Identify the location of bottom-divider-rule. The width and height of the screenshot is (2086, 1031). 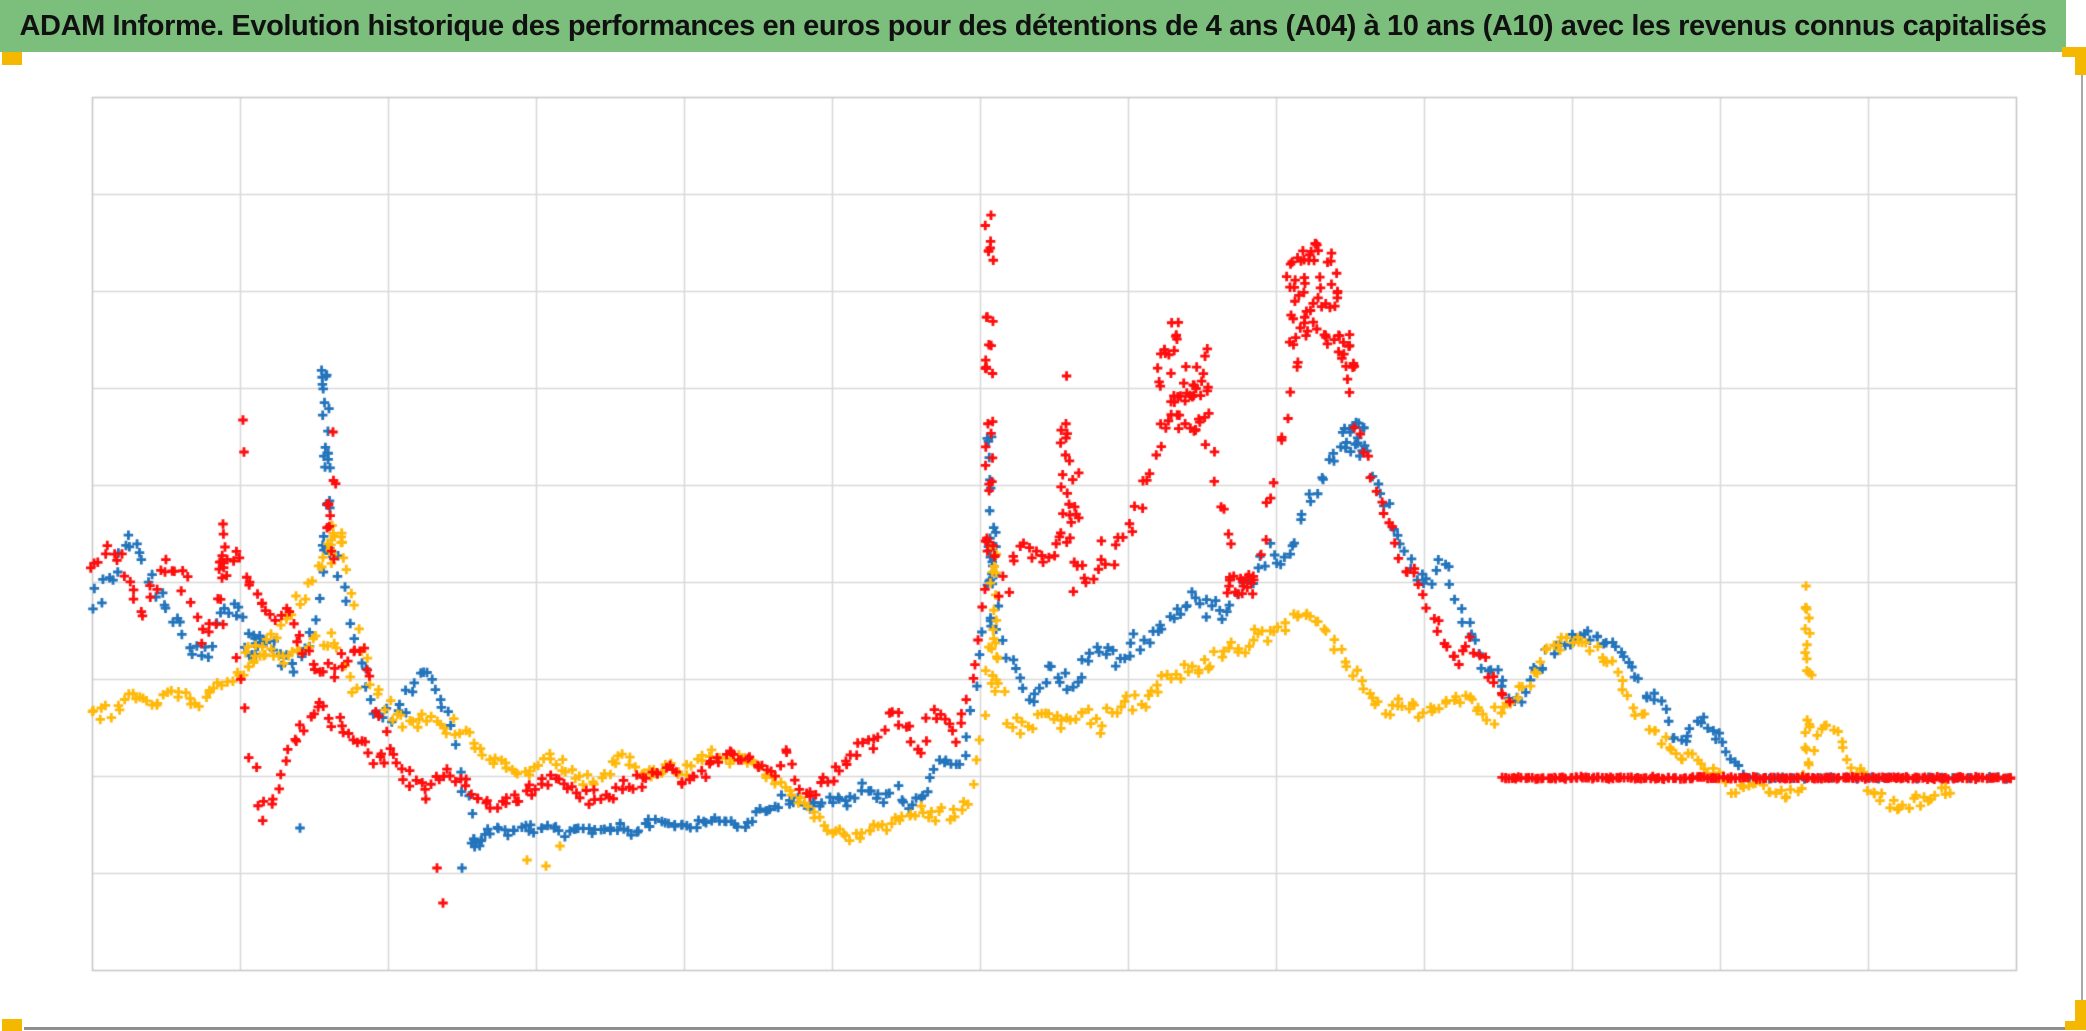
(1055, 1028).